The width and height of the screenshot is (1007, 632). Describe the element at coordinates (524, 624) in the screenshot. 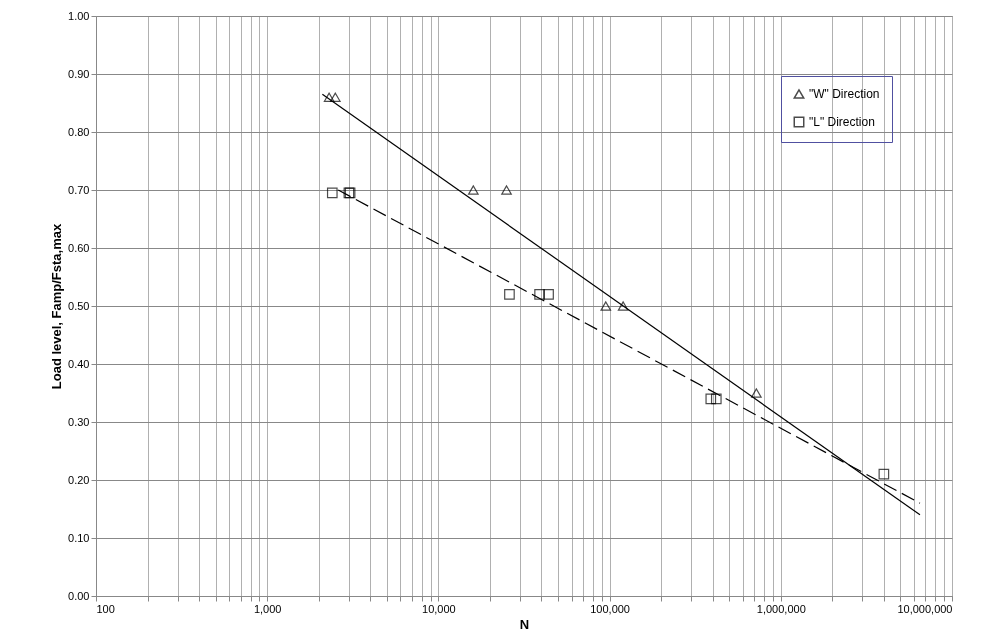

I see `x-axis-title: N` at that location.